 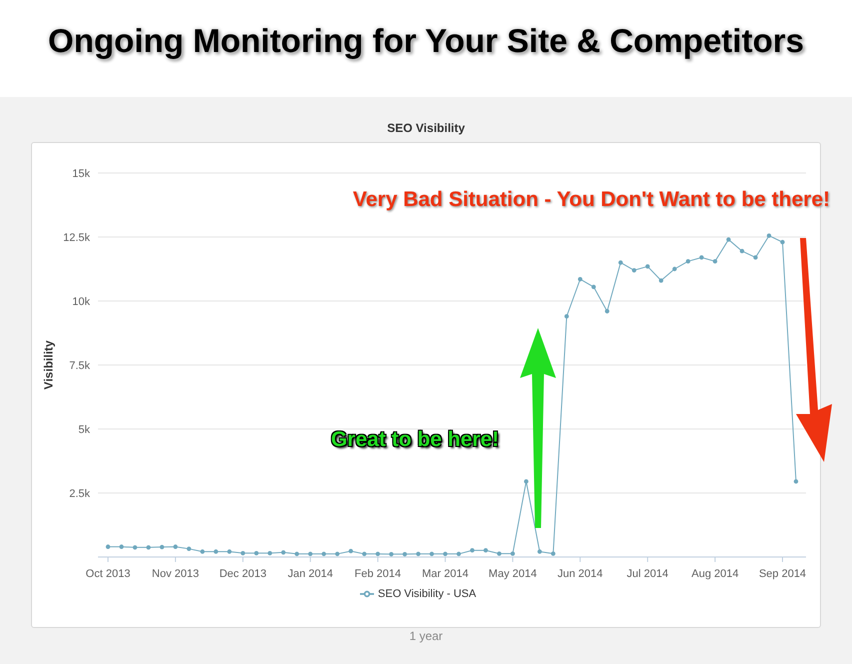 I want to click on x-tick-label: Jan 2014, so click(x=310, y=574).